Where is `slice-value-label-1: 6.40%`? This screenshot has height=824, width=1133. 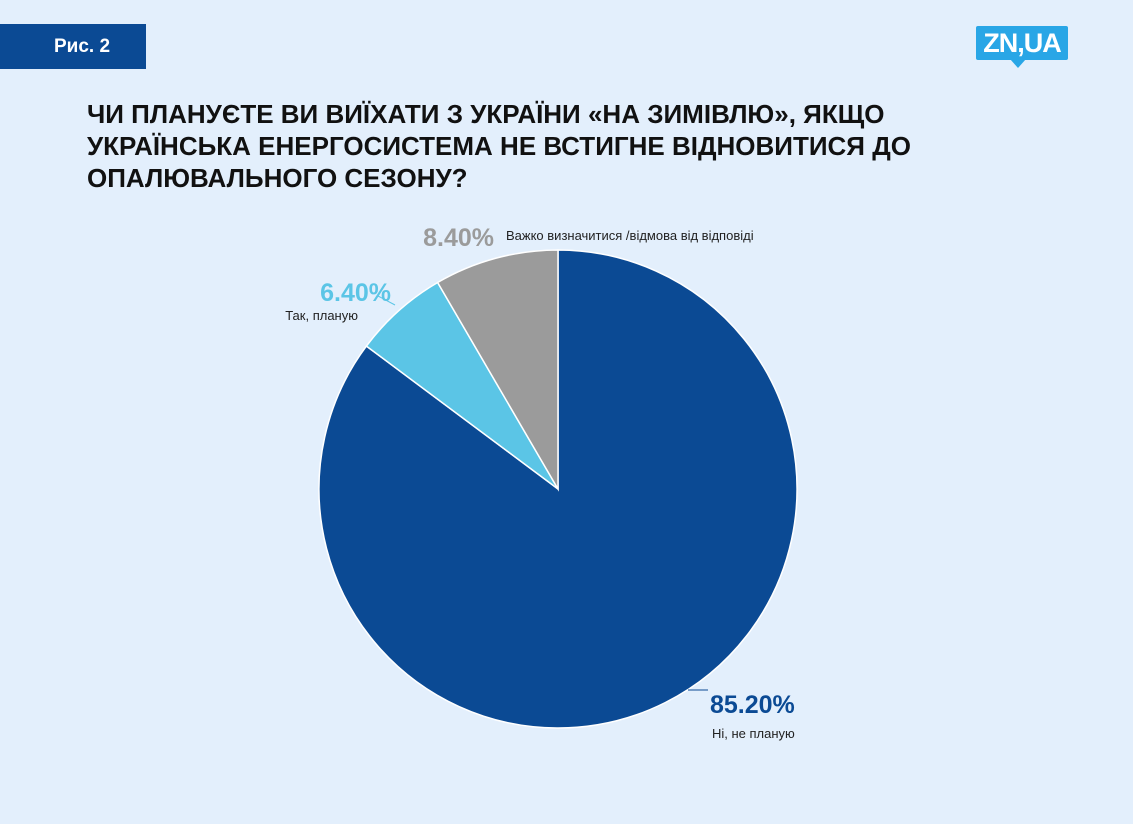
slice-value-label-1: 6.40% is located at coordinates (355, 293).